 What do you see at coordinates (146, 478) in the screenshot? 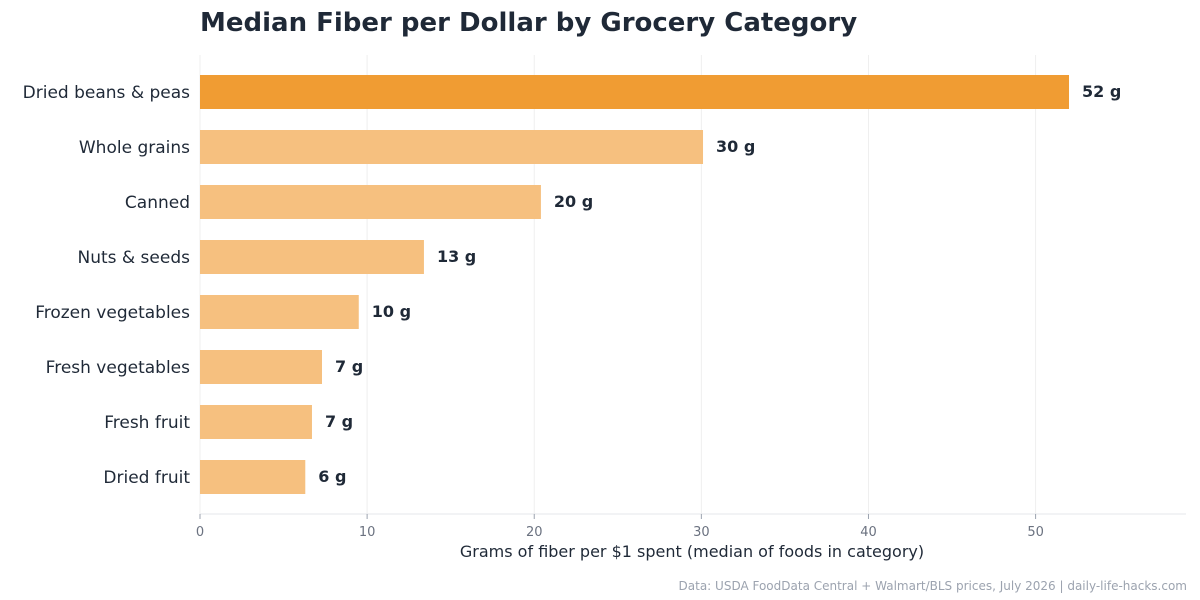
I see `category-label: Dried fruit` at bounding box center [146, 478].